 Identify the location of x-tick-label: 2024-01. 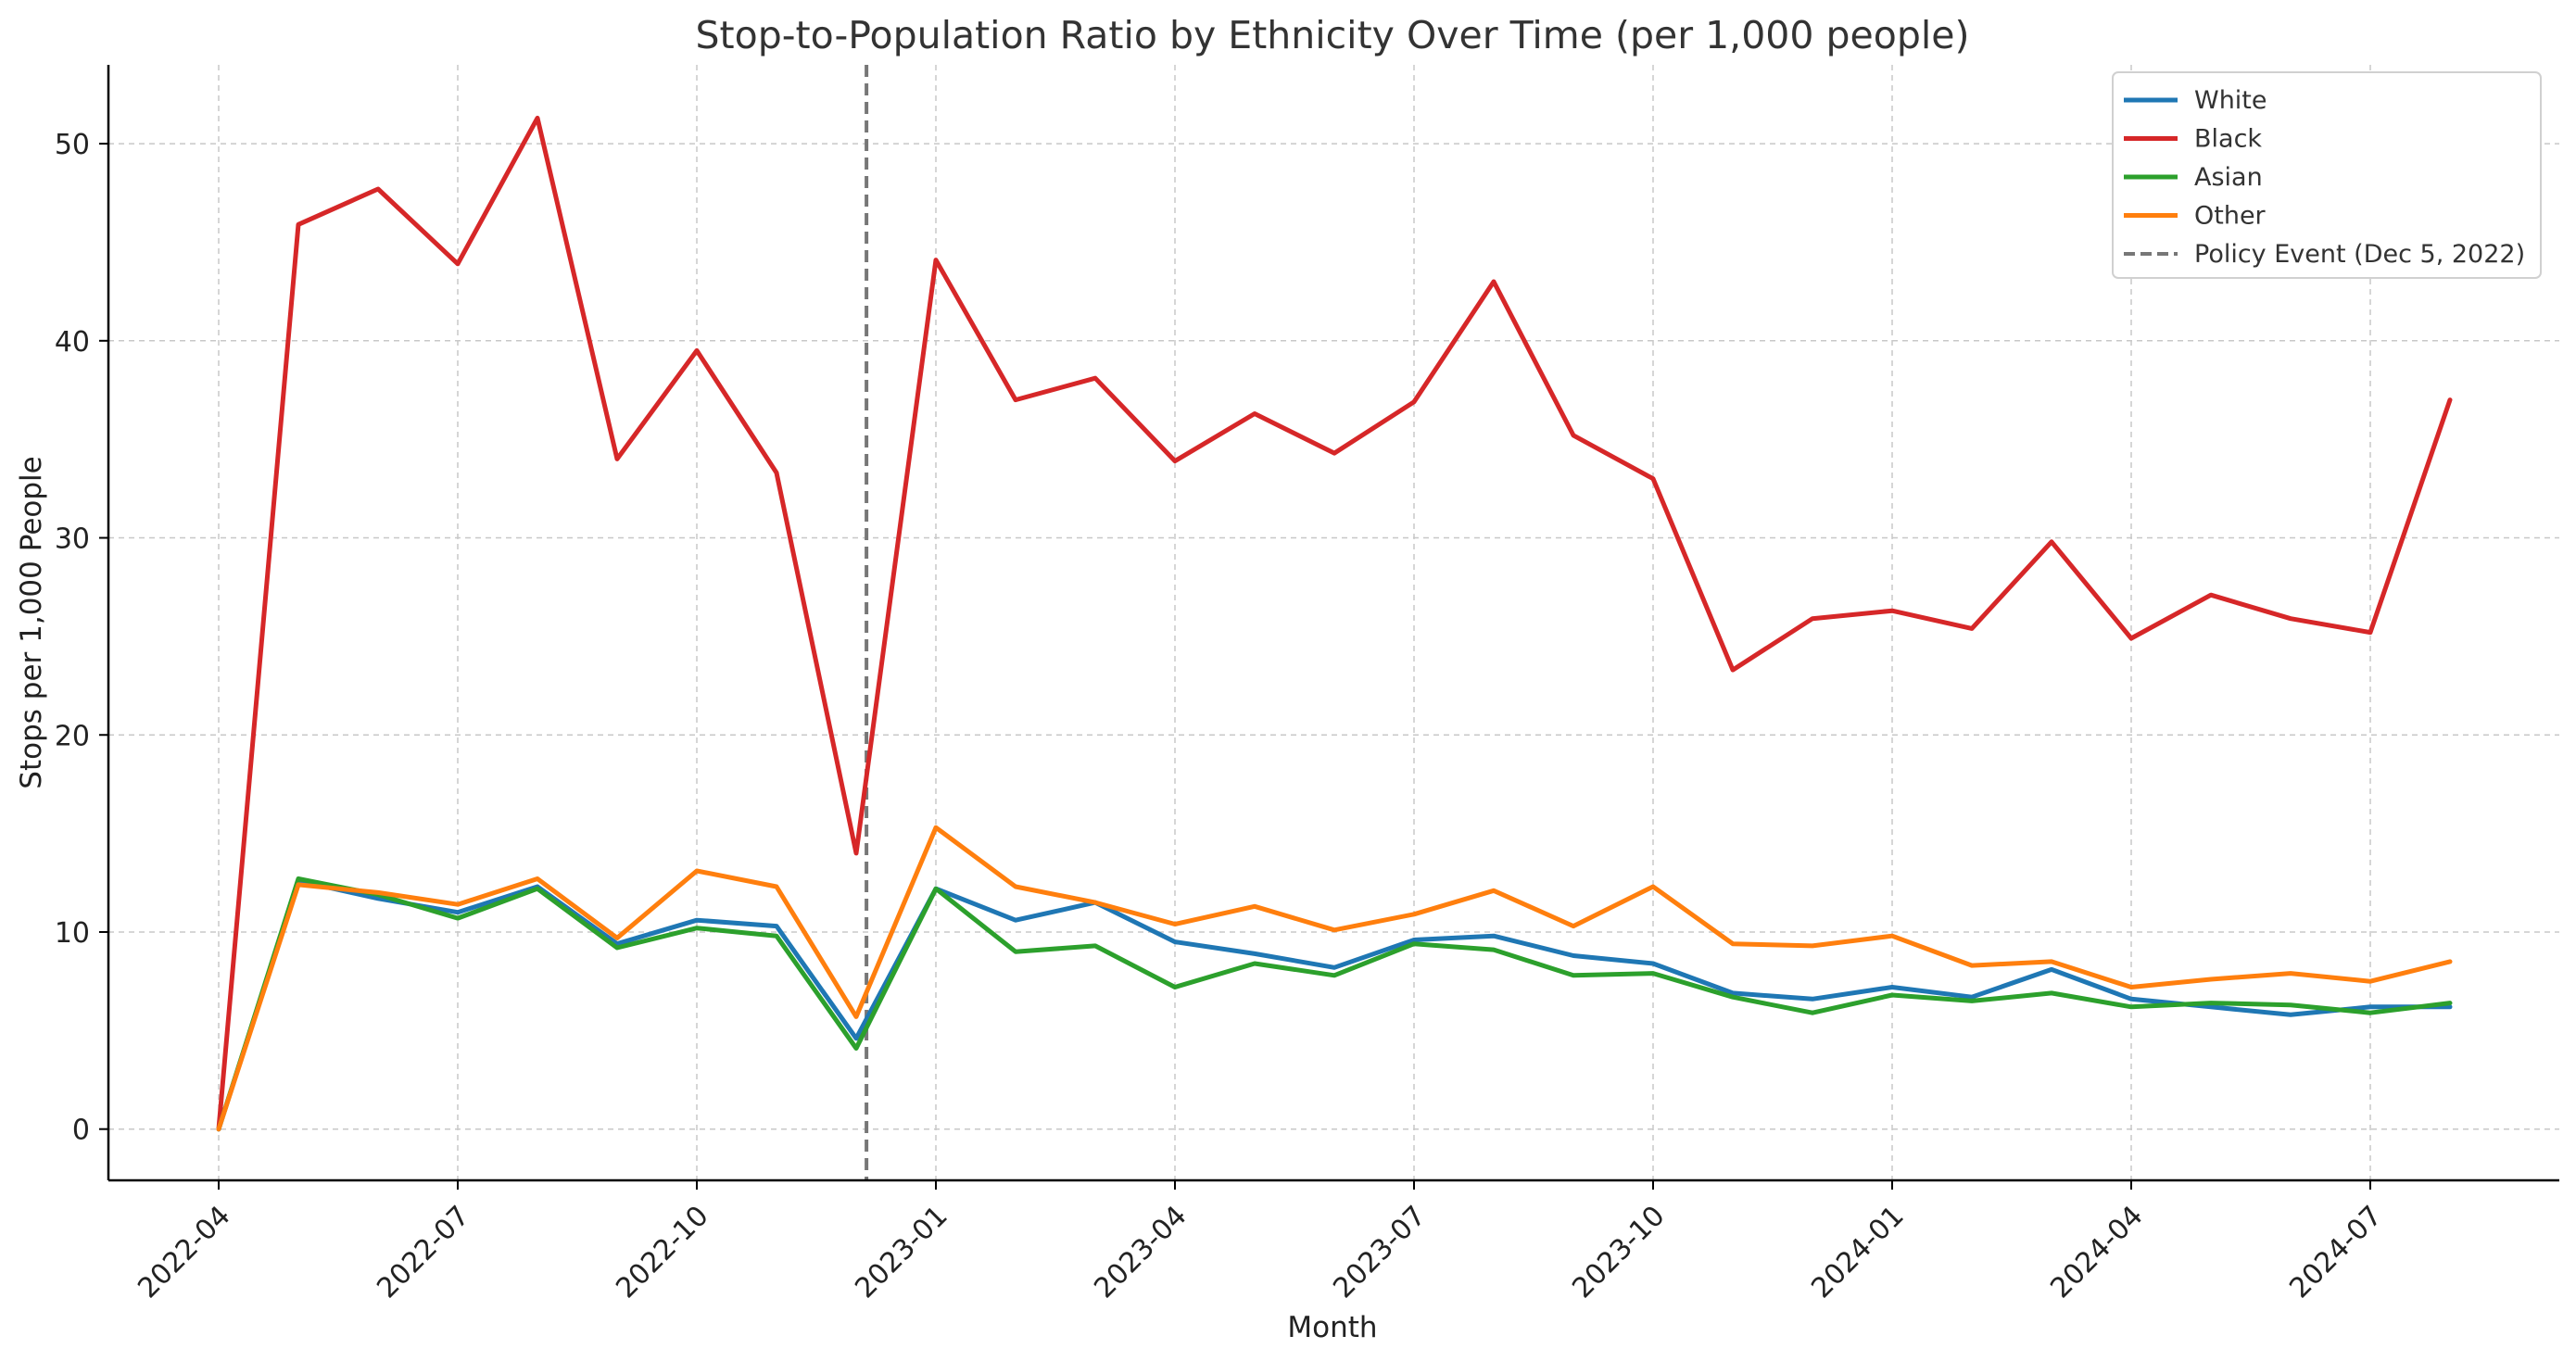
(1858, 1252).